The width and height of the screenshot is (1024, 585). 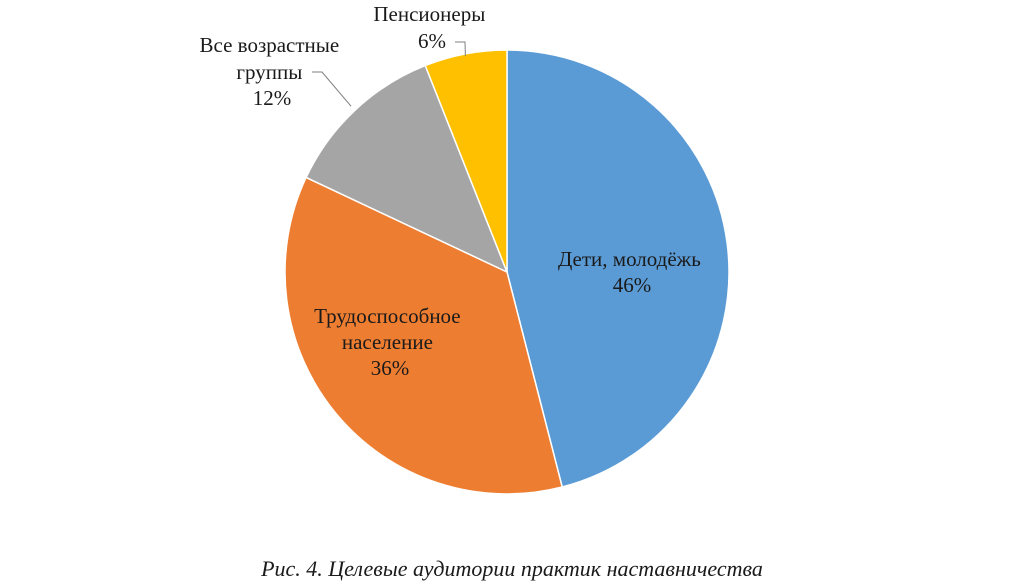 I want to click on slice-label-working-age-line-2: население, so click(x=387, y=342).